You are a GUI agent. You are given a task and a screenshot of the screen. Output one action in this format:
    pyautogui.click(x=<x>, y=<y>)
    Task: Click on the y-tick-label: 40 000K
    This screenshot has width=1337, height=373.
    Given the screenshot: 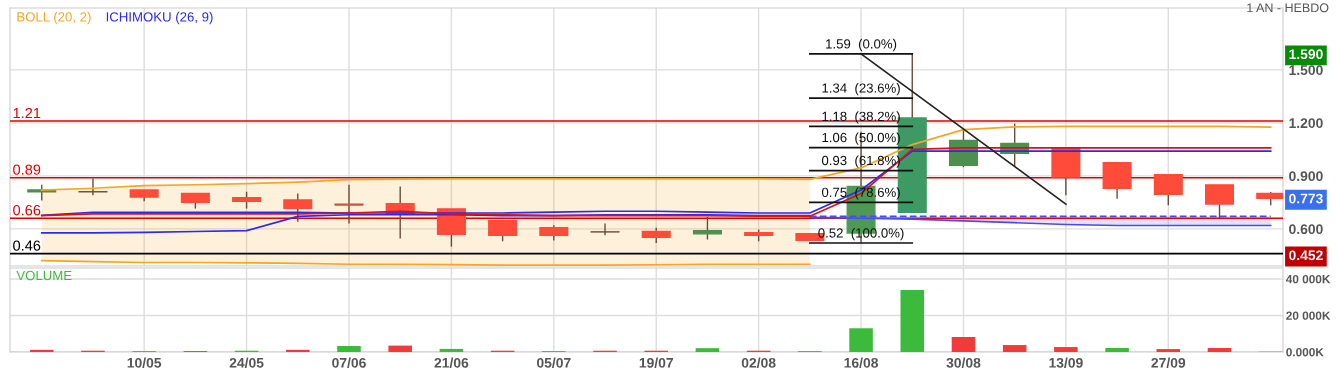 What is the action you would take?
    pyautogui.click(x=1308, y=279)
    